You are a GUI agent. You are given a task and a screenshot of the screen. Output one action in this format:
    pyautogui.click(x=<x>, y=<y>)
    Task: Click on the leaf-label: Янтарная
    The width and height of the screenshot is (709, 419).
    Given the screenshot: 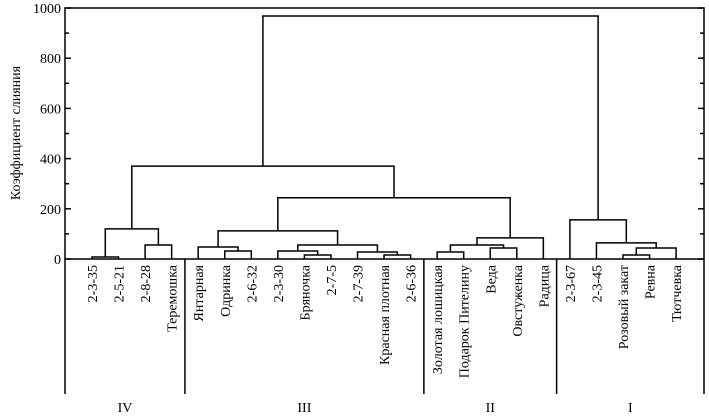 What is the action you would take?
    pyautogui.click(x=199, y=292)
    